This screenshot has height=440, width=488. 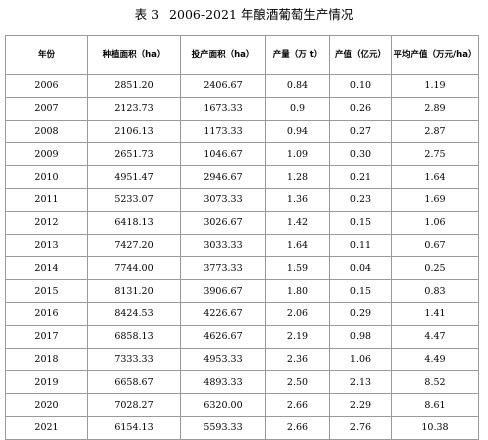 I want to click on table-row: 2019 6658.67 4893.33 2.50 2.13 8.52, so click(x=242, y=382).